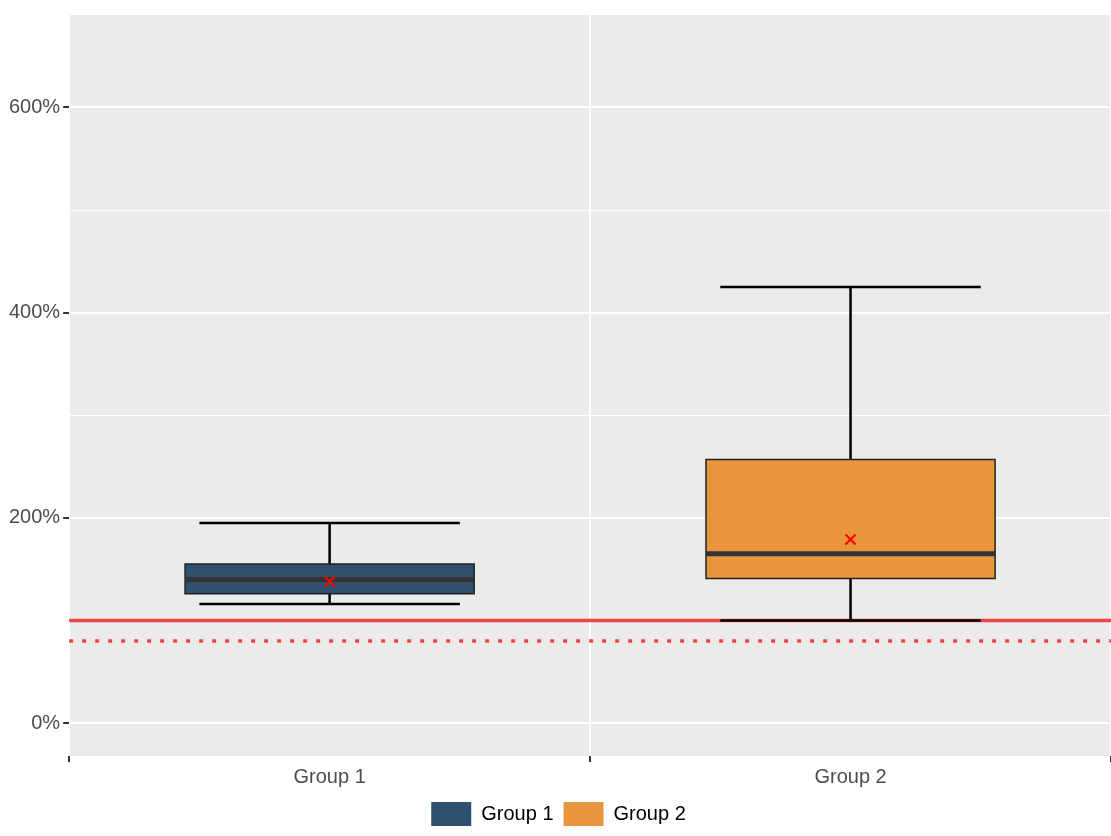 The image size is (1111, 836). Describe the element at coordinates (46, 721) in the screenshot. I see `y-tick-label: 0%` at that location.